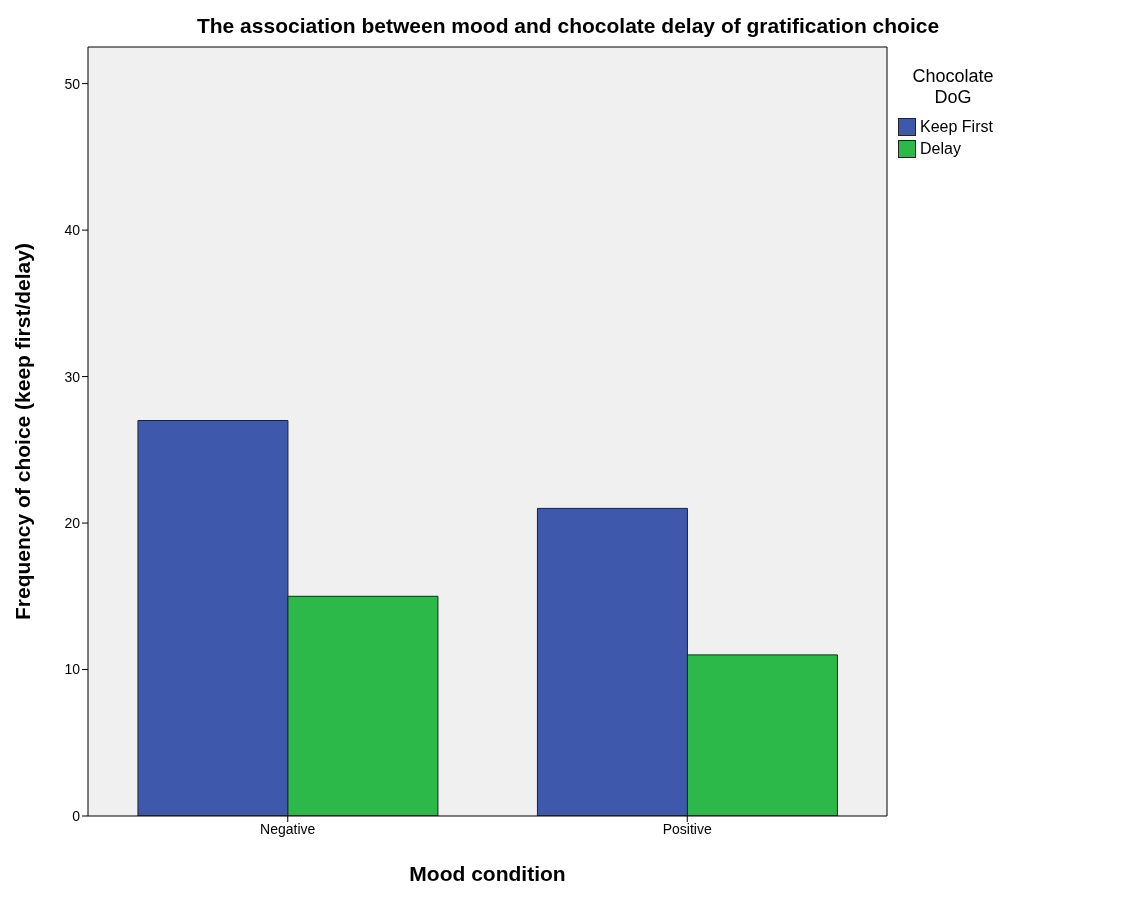 This screenshot has width=1136, height=917. Describe the element at coordinates (76, 815) in the screenshot. I see `y-tick-label: 0` at that location.